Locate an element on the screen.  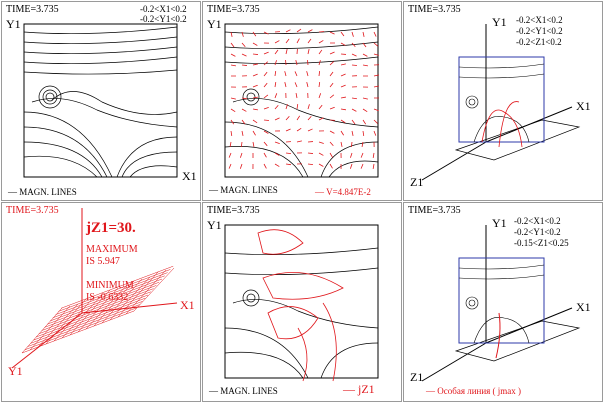
velocity-vectors is located at coordinates (304, 99).